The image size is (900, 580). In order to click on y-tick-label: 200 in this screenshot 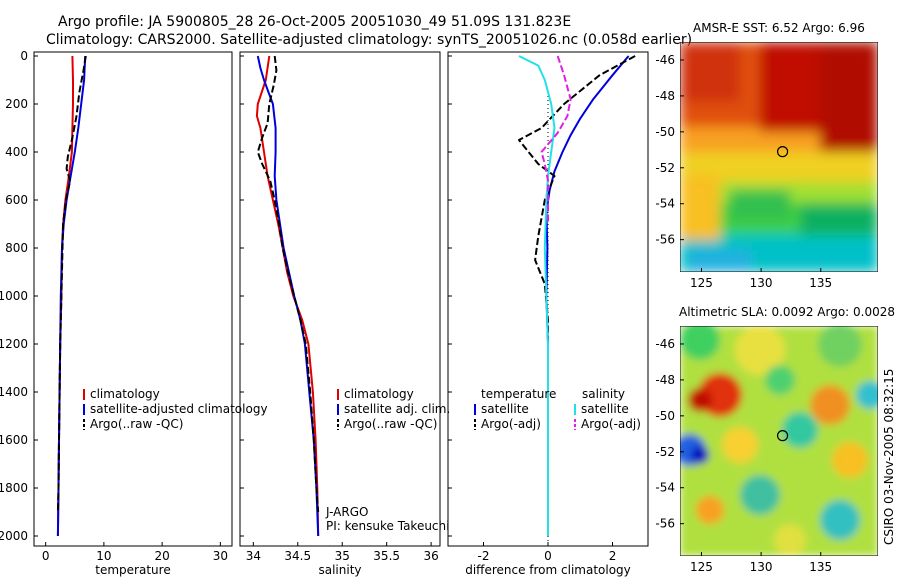, I will do `click(16, 104)`.